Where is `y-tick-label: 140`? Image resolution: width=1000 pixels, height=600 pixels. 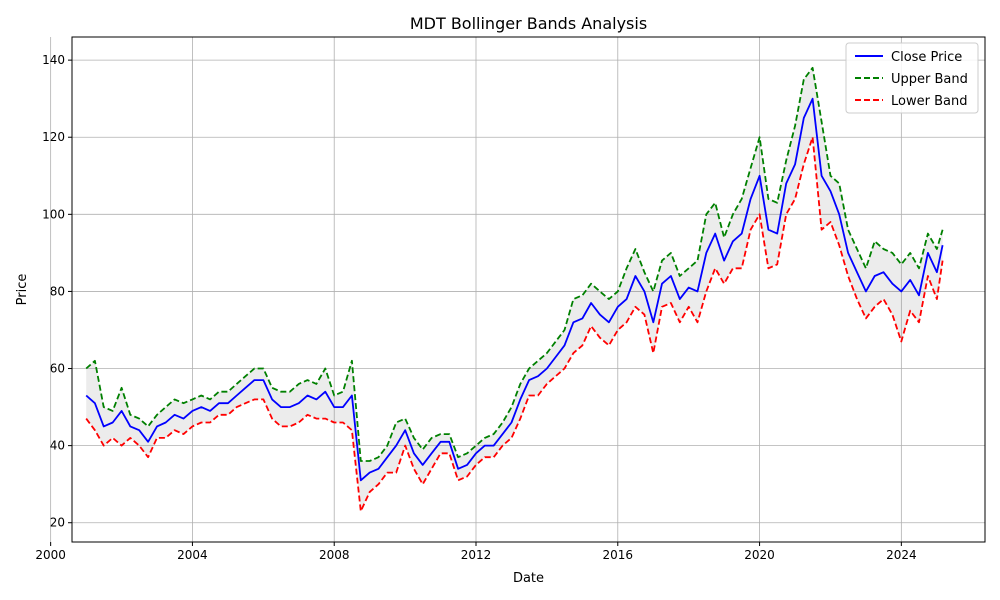 y-tick-label: 140 is located at coordinates (53, 60).